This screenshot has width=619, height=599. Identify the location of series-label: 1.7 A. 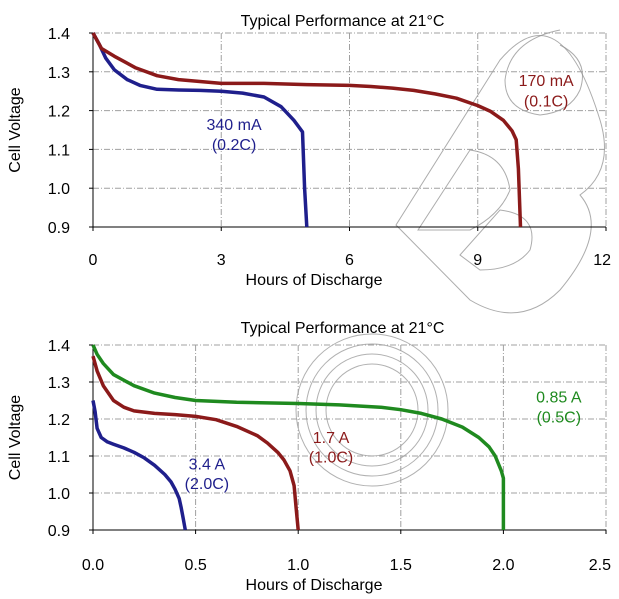
(331, 438).